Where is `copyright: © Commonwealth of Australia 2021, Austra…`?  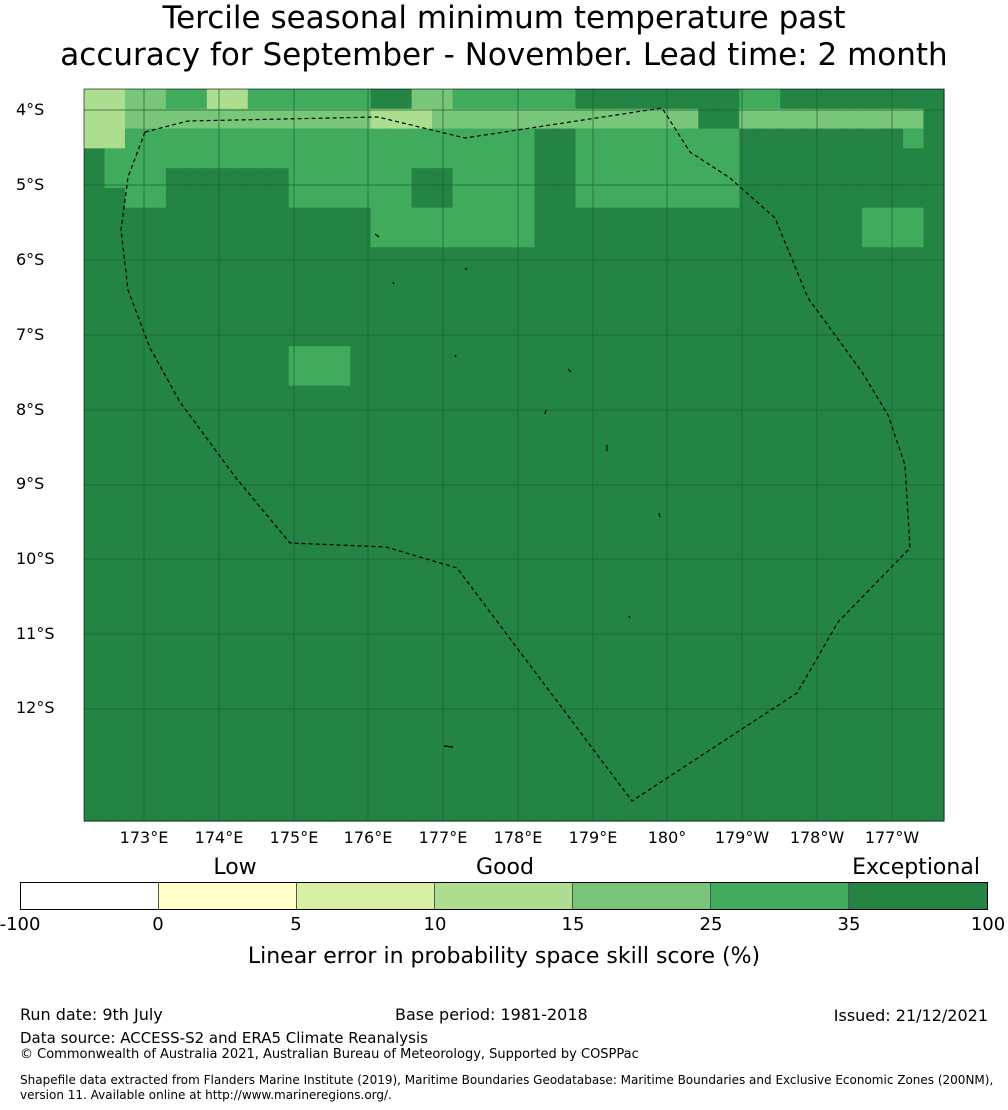 copyright: © Commonwealth of Australia 2021, Austra… is located at coordinates (329, 1054).